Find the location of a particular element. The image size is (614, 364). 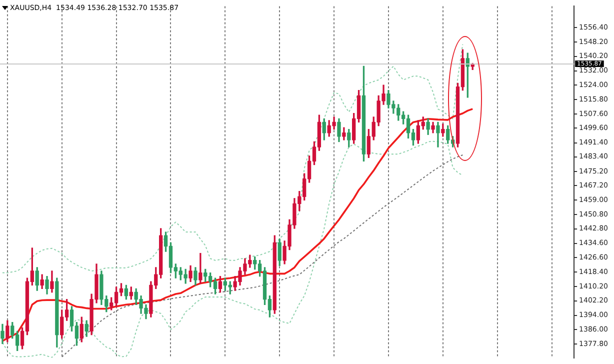

candlestick is located at coordinates (200, 268).